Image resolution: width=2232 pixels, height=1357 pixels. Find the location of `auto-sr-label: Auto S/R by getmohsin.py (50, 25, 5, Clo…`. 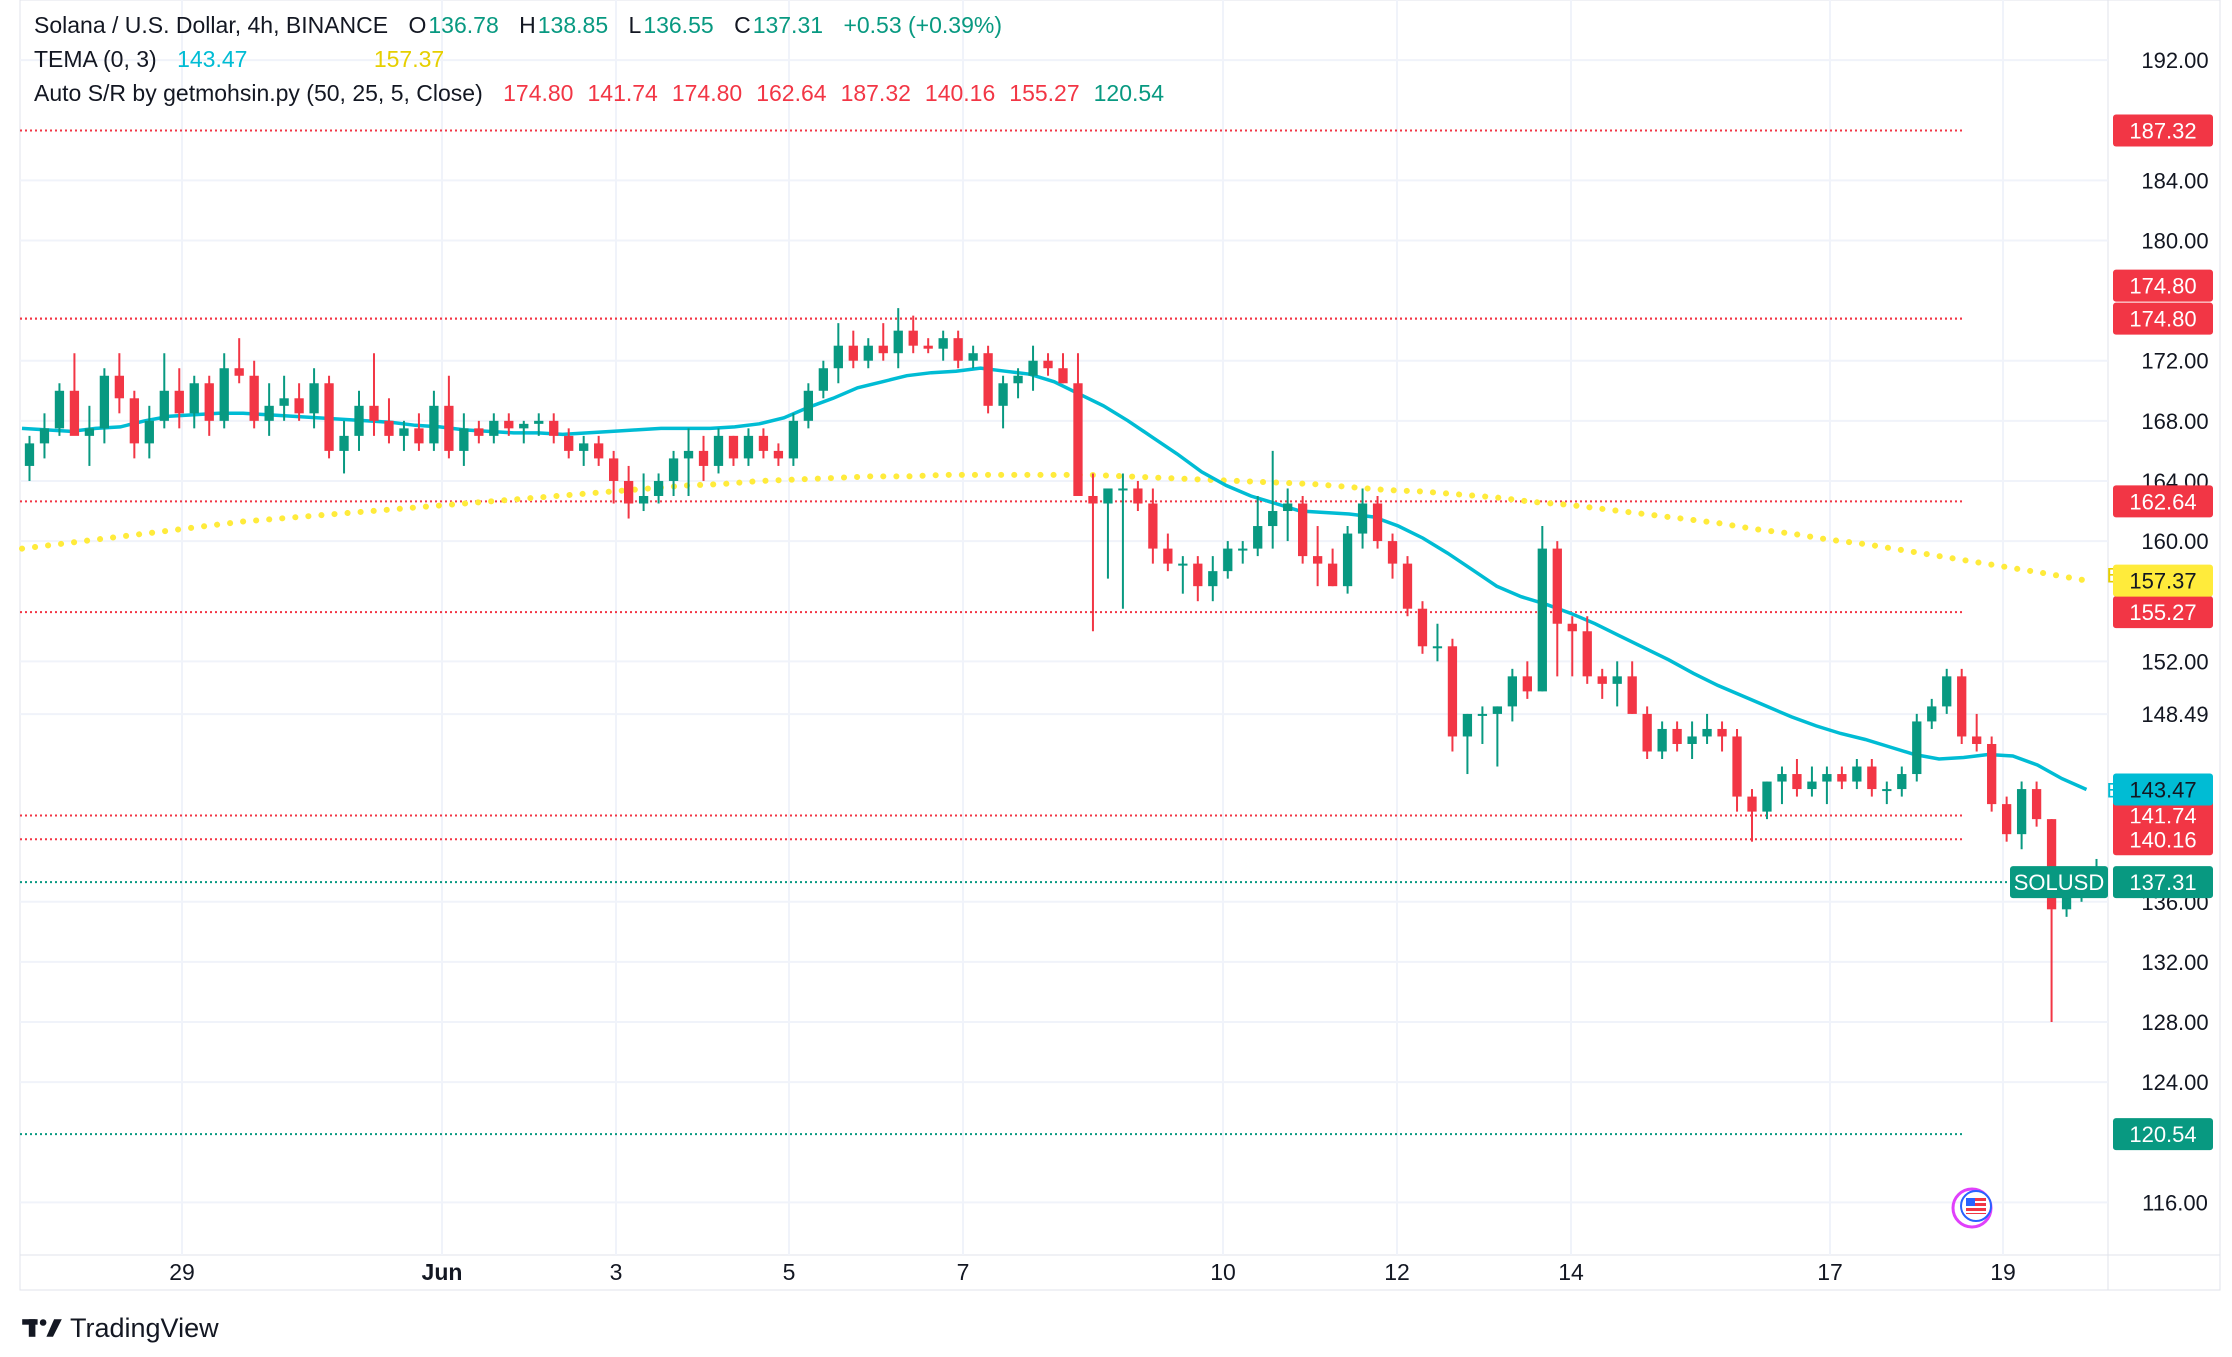

auto-sr-label: Auto S/R by getmohsin.py (50, 25, 5, Clo… is located at coordinates (258, 93).